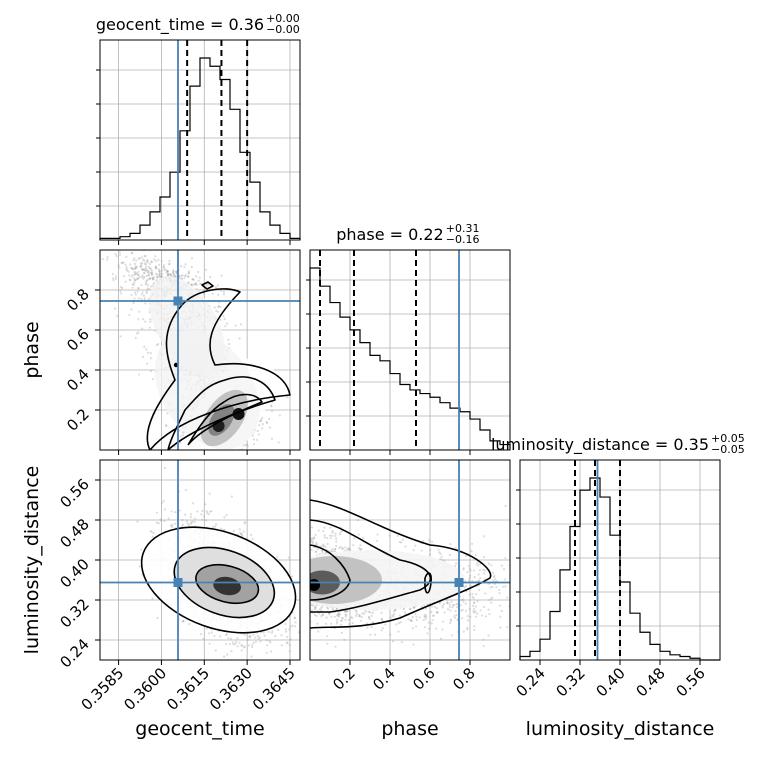 This screenshot has height=760, width=760. I want to click on title-main: luminosity_distance = 0.35, so click(600, 445).